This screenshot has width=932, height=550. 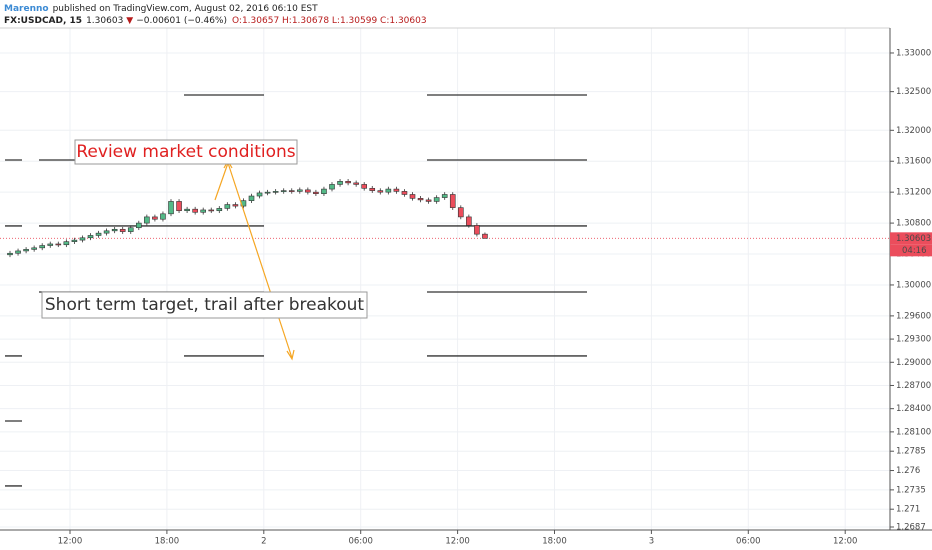 I want to click on last: 1.30603, so click(x=104, y=21).